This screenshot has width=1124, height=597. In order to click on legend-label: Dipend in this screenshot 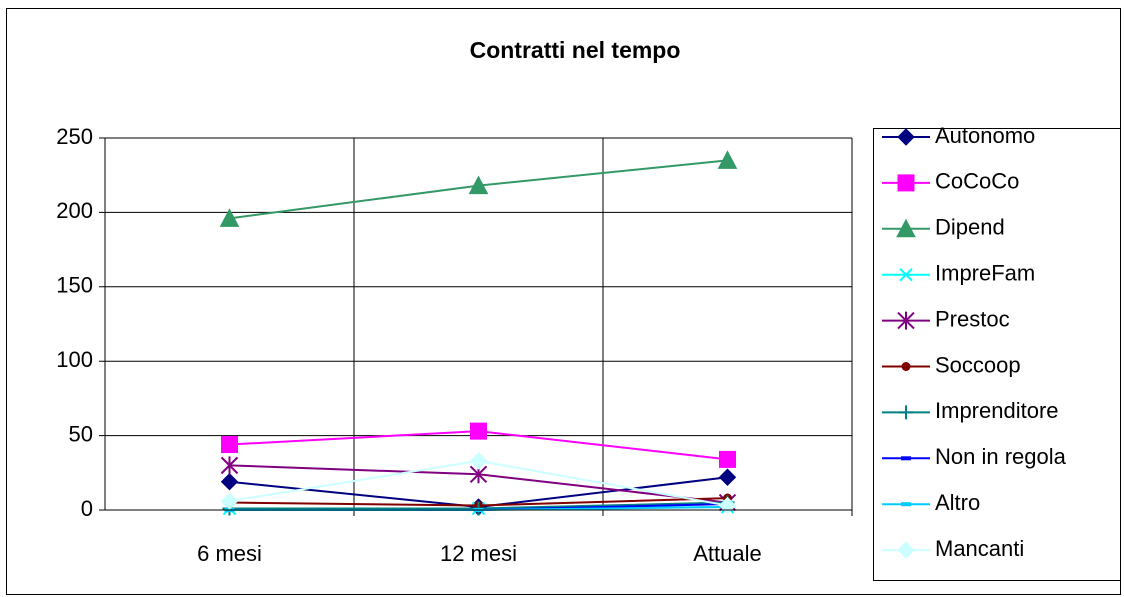, I will do `click(970, 227)`.